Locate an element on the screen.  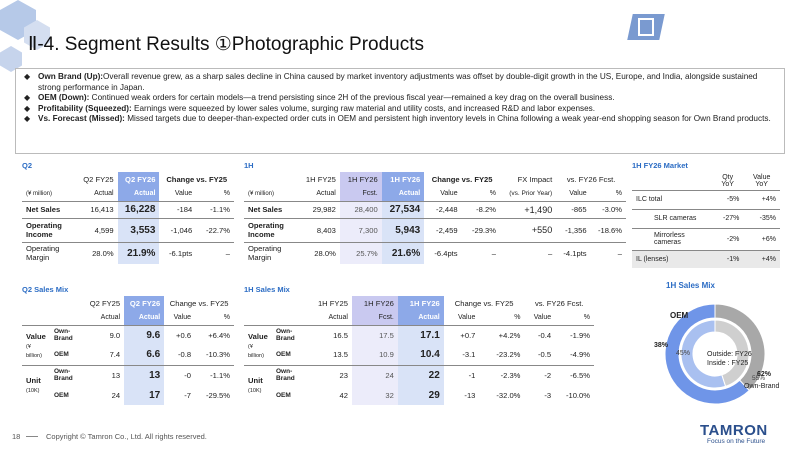
q2-label: Q2 is located at coordinates (27, 165).